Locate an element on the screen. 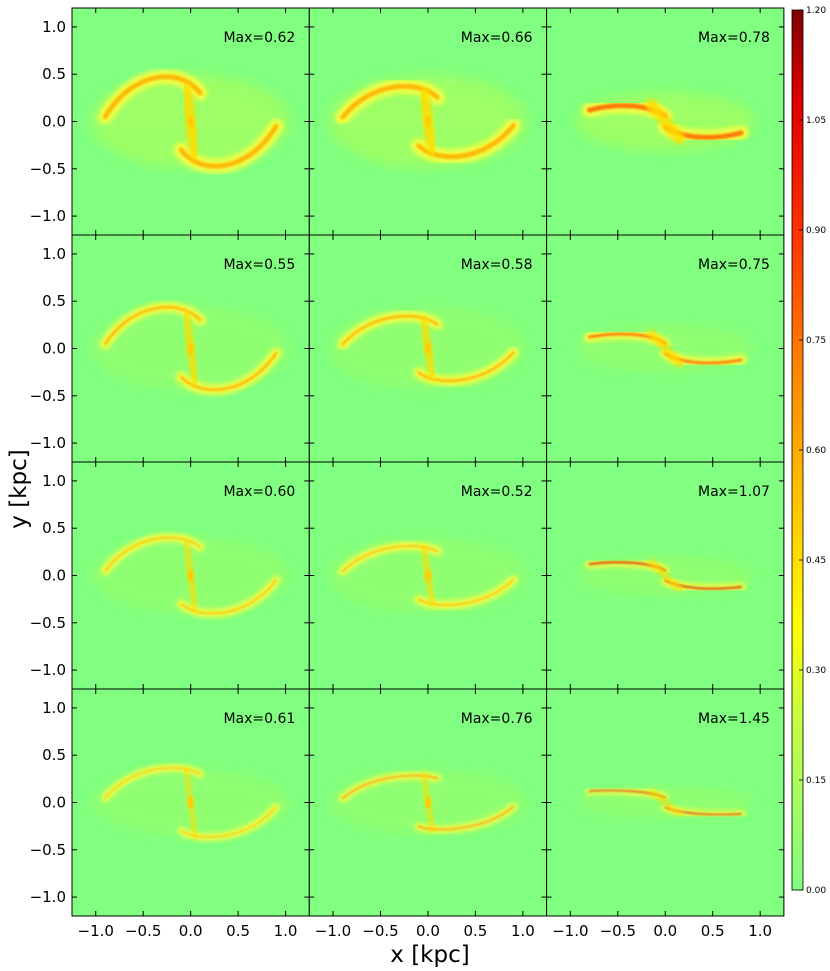  x-axis-title: x [kpc] is located at coordinates (429, 955).